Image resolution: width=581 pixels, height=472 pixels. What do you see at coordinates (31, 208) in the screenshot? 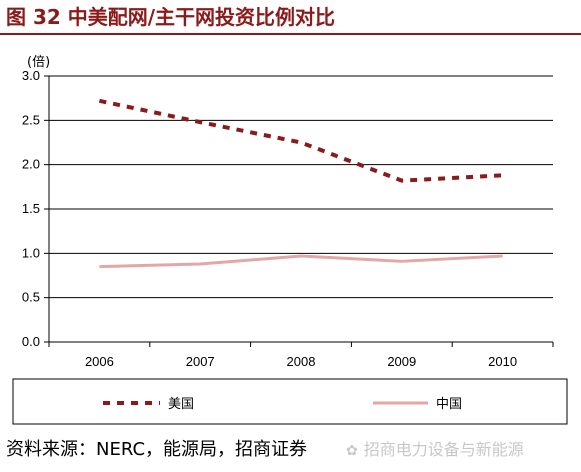
I see `y-tick-label: 1.5` at bounding box center [31, 208].